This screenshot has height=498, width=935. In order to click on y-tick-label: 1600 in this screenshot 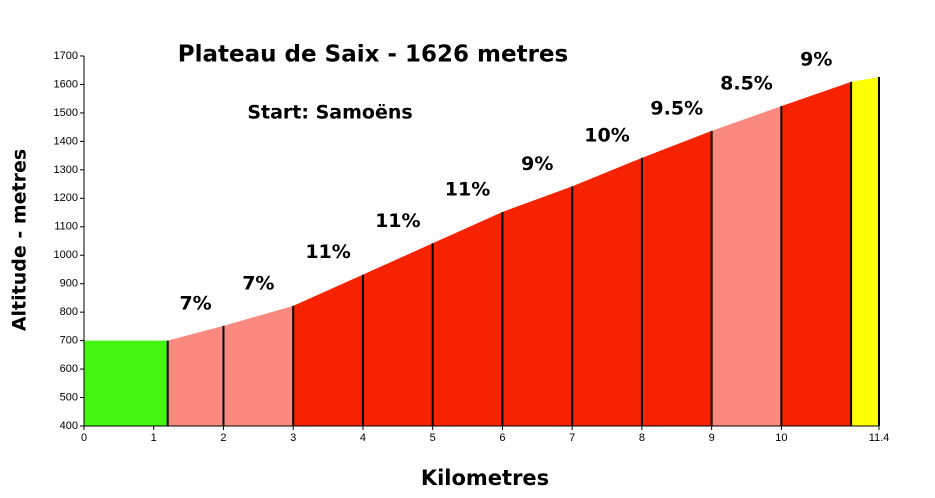, I will do `click(66, 84)`.